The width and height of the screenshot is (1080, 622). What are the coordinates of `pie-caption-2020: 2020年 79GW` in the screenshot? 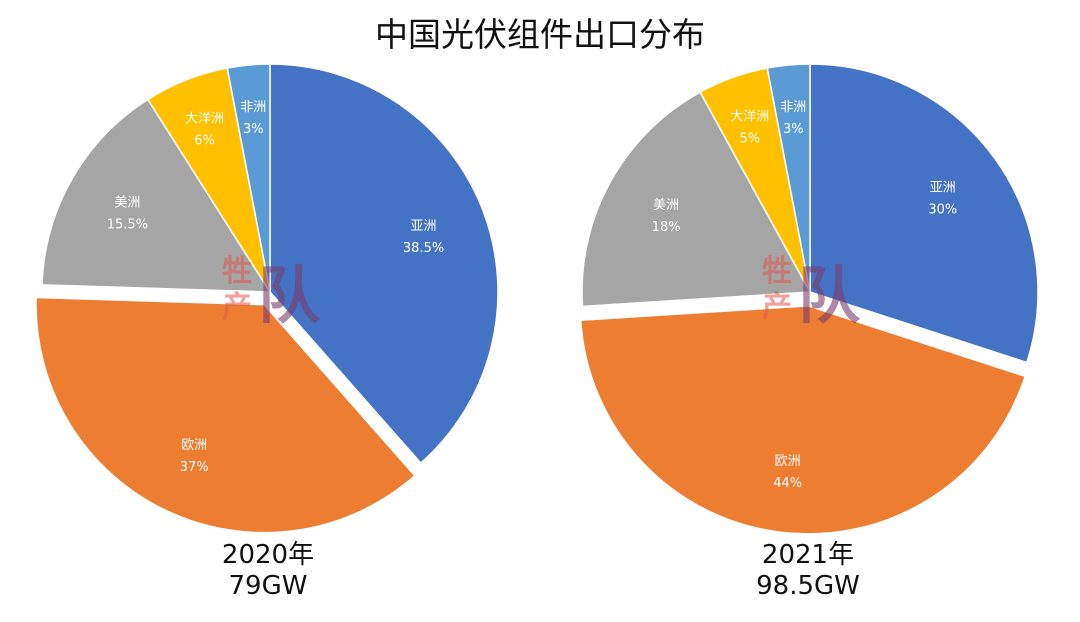 It's located at (268, 571).